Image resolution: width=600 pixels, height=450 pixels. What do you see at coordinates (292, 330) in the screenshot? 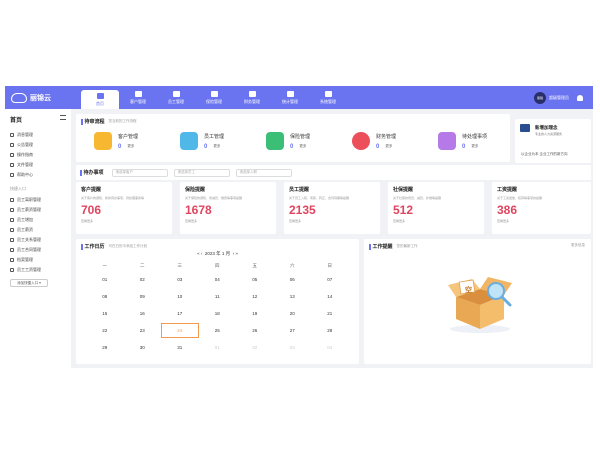
I see `calendar-day: 27` at bounding box center [292, 330].